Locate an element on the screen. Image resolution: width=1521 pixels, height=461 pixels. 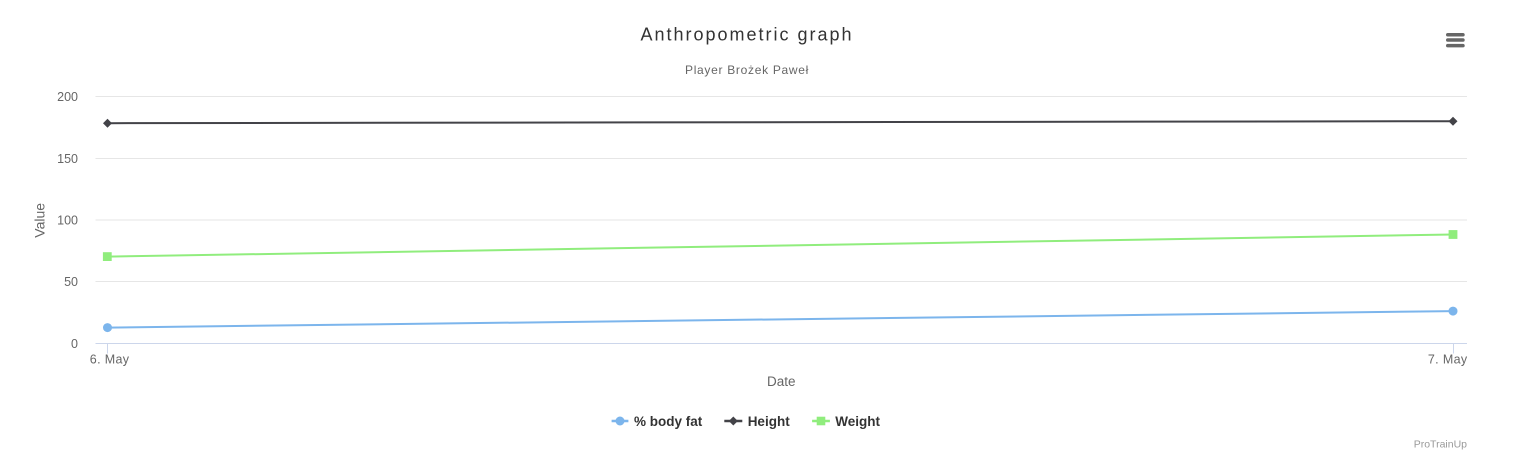
svg-text: 100 is located at coordinates (67, 220).